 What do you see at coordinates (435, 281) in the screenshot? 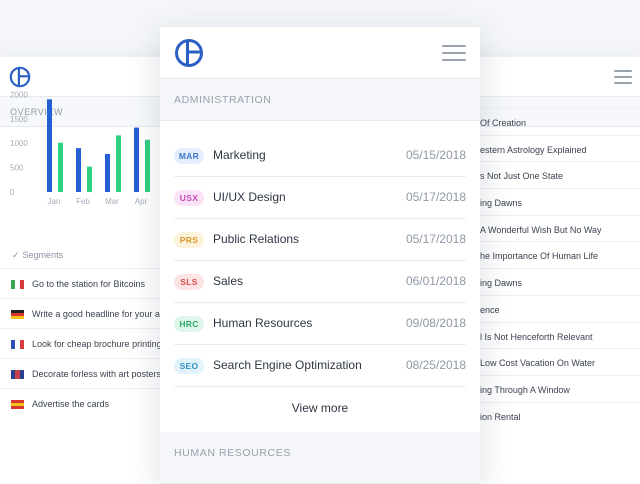
I see `department-date: 06/01/2018` at bounding box center [435, 281].